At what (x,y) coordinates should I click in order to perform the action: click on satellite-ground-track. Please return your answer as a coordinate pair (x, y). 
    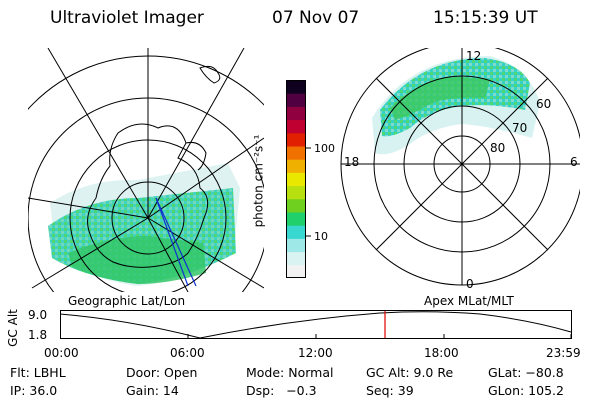
    Looking at the image, I should click on (172, 242).